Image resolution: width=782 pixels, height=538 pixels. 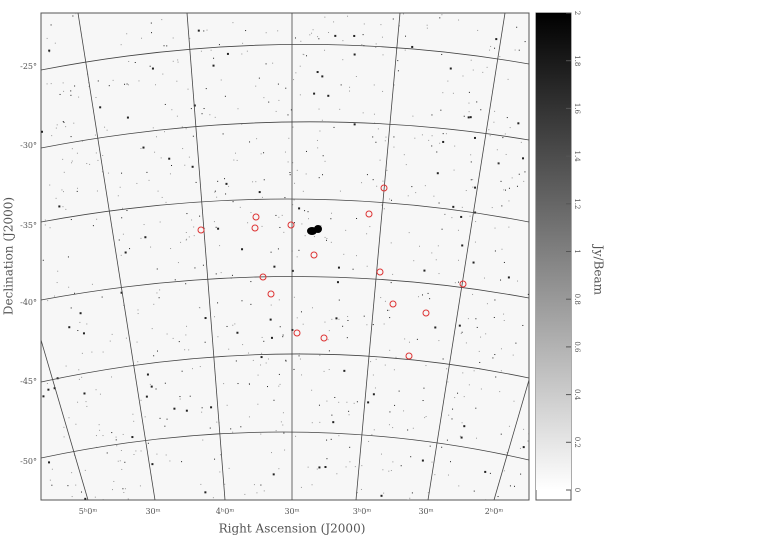 What do you see at coordinates (577, 109) in the screenshot?
I see `colorbar-tick-label: 1.6` at bounding box center [577, 109].